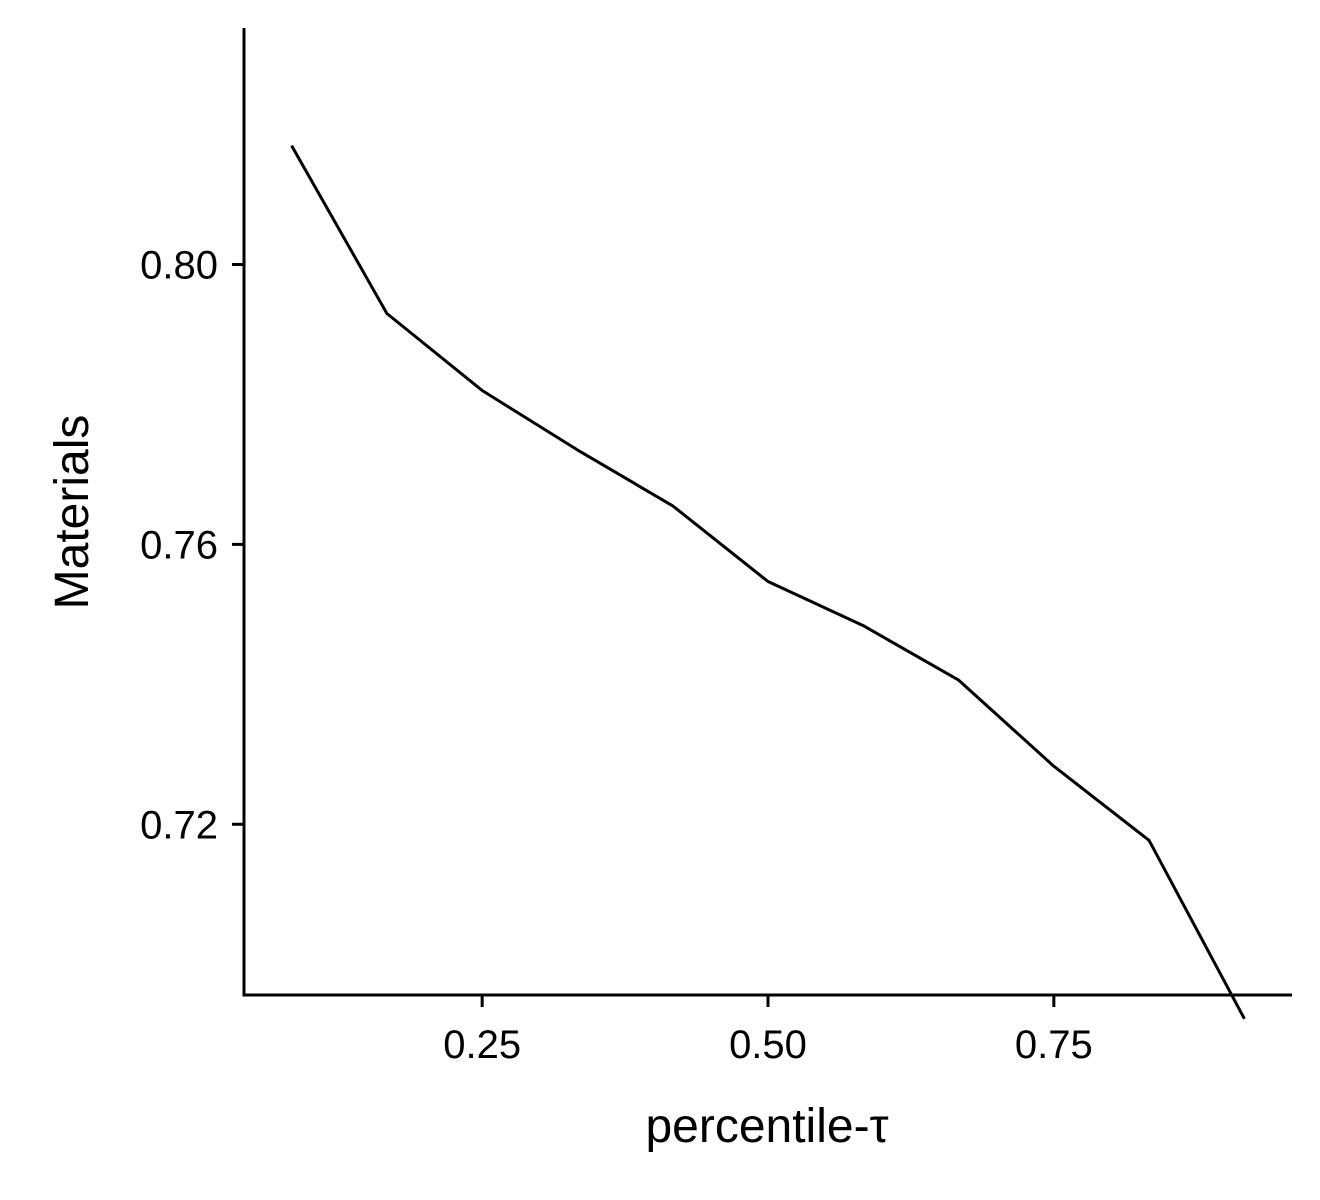 Image resolution: width=1320 pixels, height=1200 pixels. I want to click on y-axis-ticks: 0.72 0.76 0.80, so click(192, 545).